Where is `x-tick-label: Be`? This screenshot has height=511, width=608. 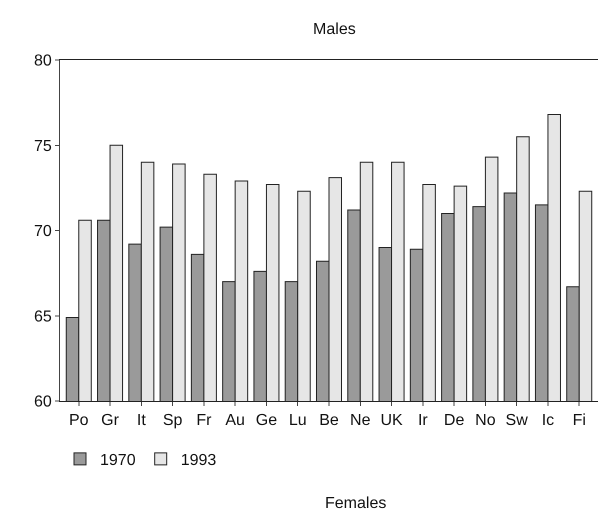 x-tick-label: Be is located at coordinates (329, 421).